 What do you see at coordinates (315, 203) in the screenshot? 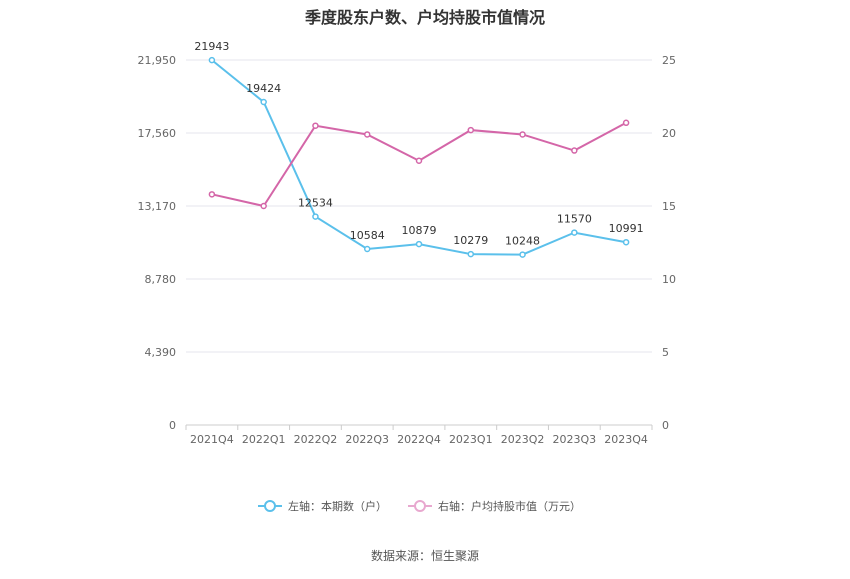
I see `data-label: 12534` at bounding box center [315, 203].